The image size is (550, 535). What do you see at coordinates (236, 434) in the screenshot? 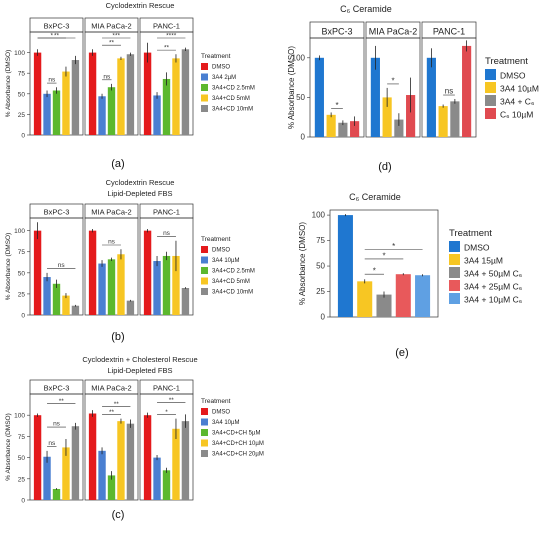
I see `legend-label: 3A4+CD+CH 5µM` at bounding box center [236, 434].